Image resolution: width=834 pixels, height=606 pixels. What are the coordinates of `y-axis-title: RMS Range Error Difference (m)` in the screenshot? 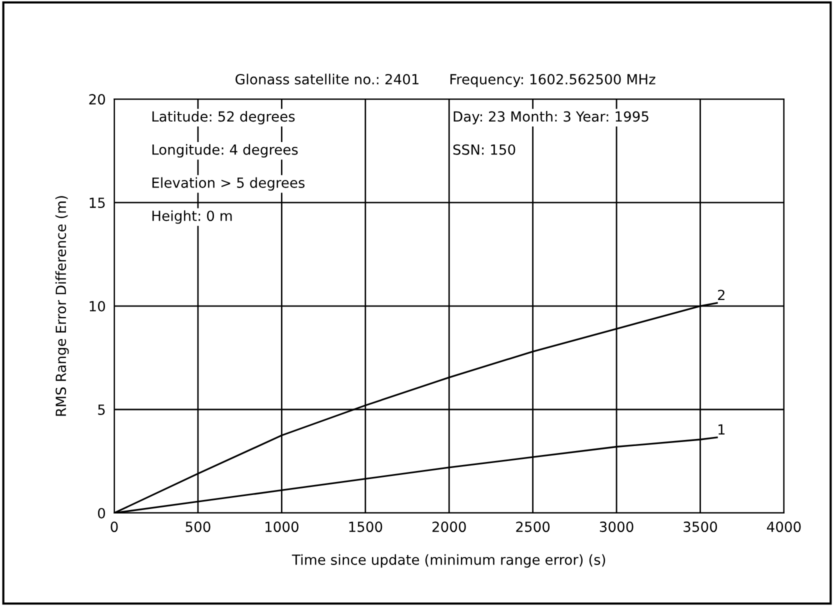 It's located at (62, 306).